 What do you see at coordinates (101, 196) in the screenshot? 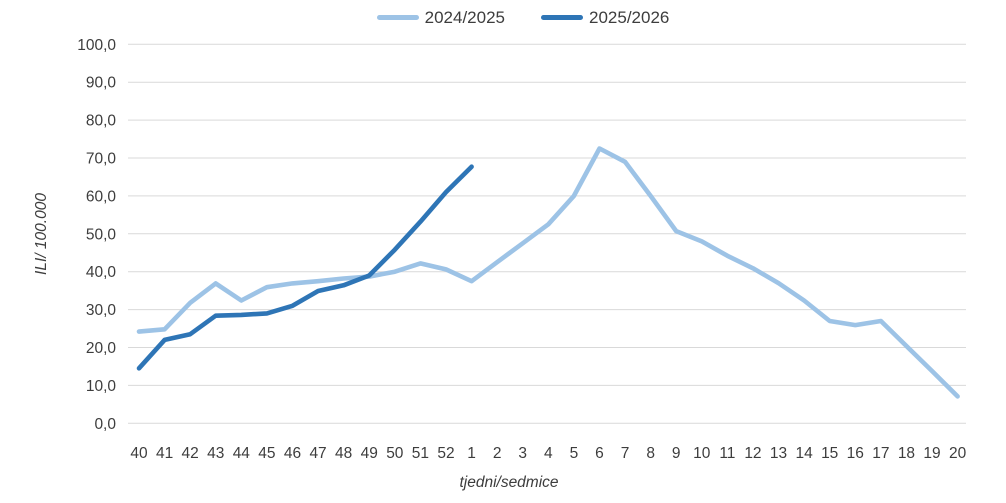
I see `y-tick-label: 60,0` at bounding box center [101, 196].